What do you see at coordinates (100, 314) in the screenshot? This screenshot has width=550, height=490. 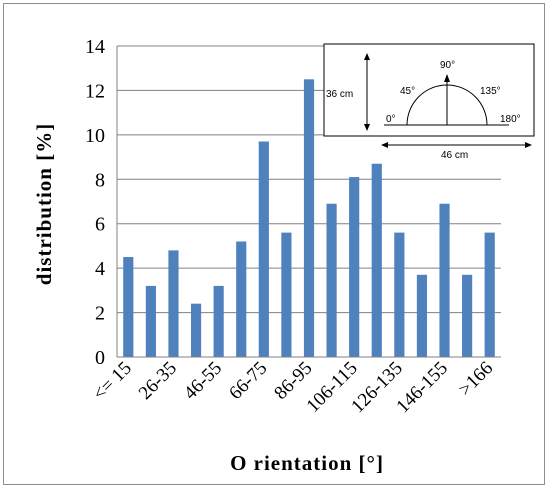 I see `y-tick-label: 2` at bounding box center [100, 314].